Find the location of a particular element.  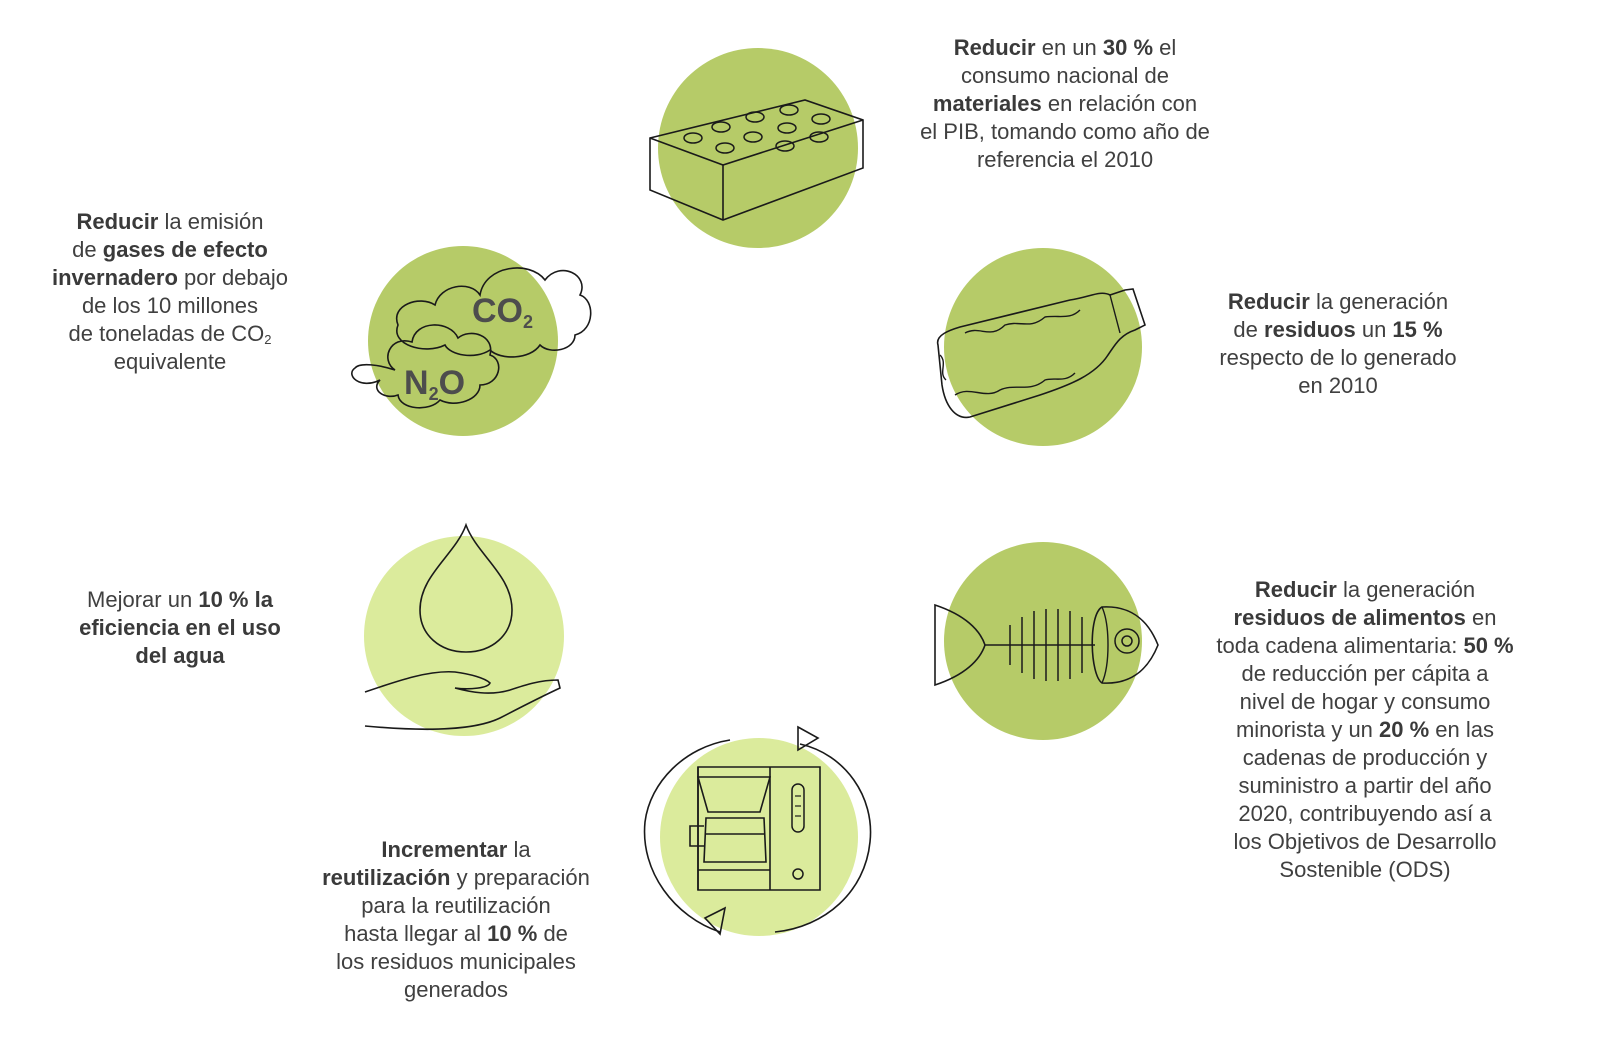

reuse-circle is located at coordinates (759, 837).